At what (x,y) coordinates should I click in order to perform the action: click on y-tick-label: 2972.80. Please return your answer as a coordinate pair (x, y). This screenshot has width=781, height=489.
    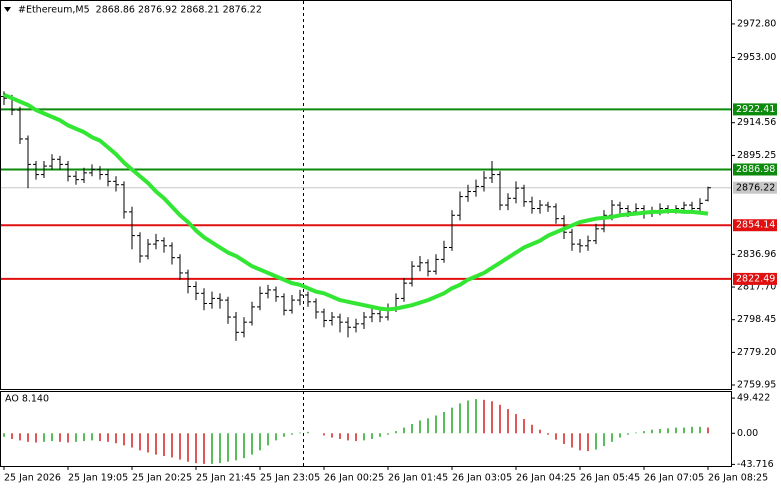
    Looking at the image, I should click on (756, 23).